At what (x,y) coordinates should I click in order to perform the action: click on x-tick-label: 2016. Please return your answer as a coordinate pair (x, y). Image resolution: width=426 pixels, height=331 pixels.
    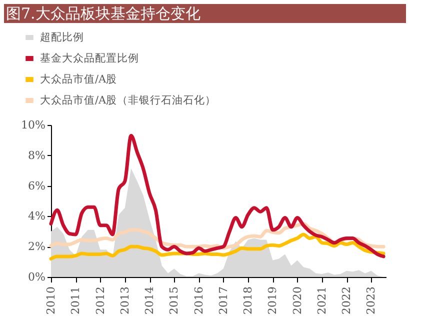
    Looking at the image, I should click on (199, 300).